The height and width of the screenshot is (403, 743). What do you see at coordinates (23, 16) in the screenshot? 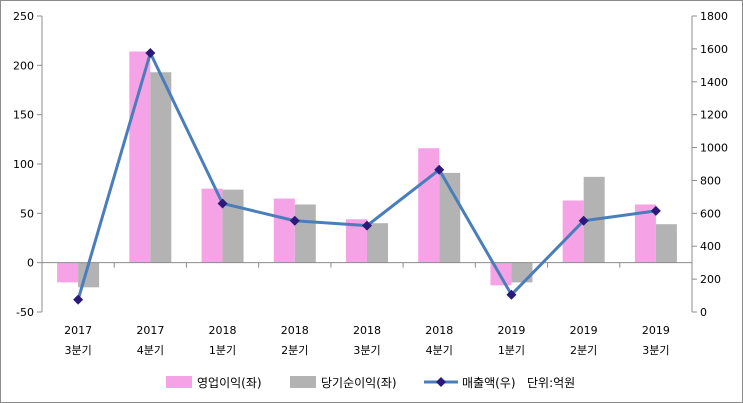
I see `left-tick-label: 250` at bounding box center [23, 16].